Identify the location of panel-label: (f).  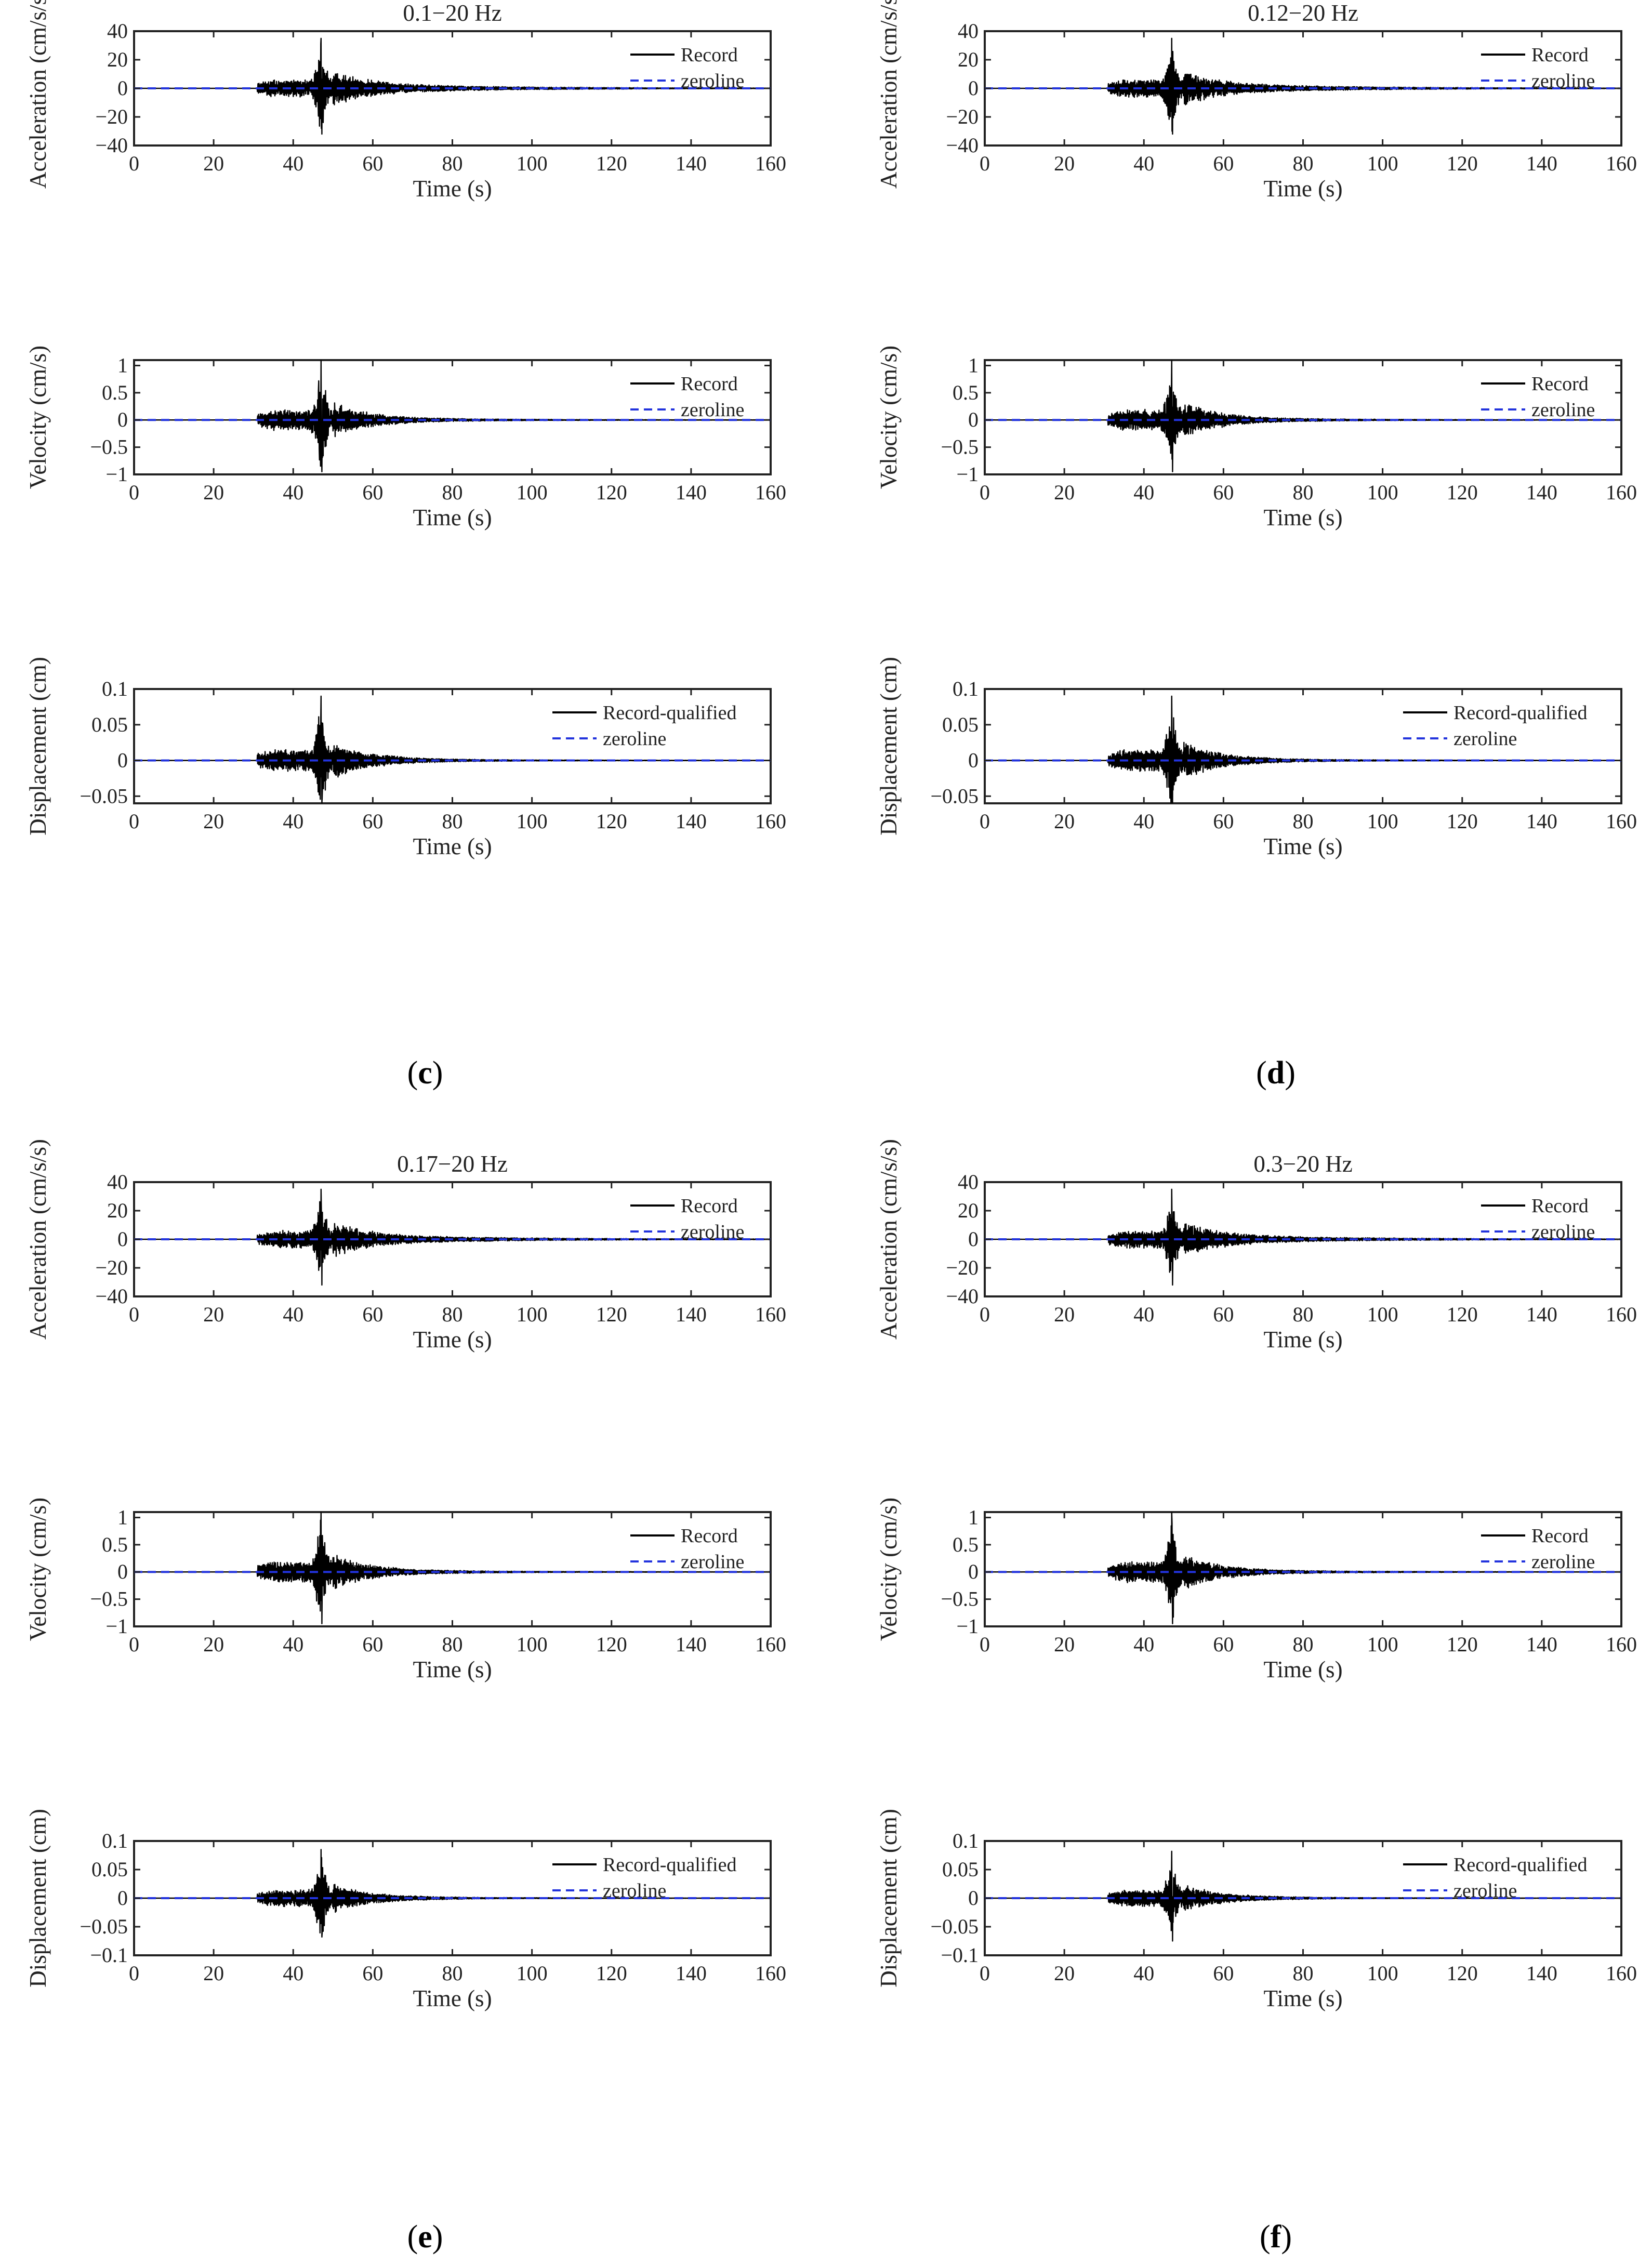
(1276, 2237).